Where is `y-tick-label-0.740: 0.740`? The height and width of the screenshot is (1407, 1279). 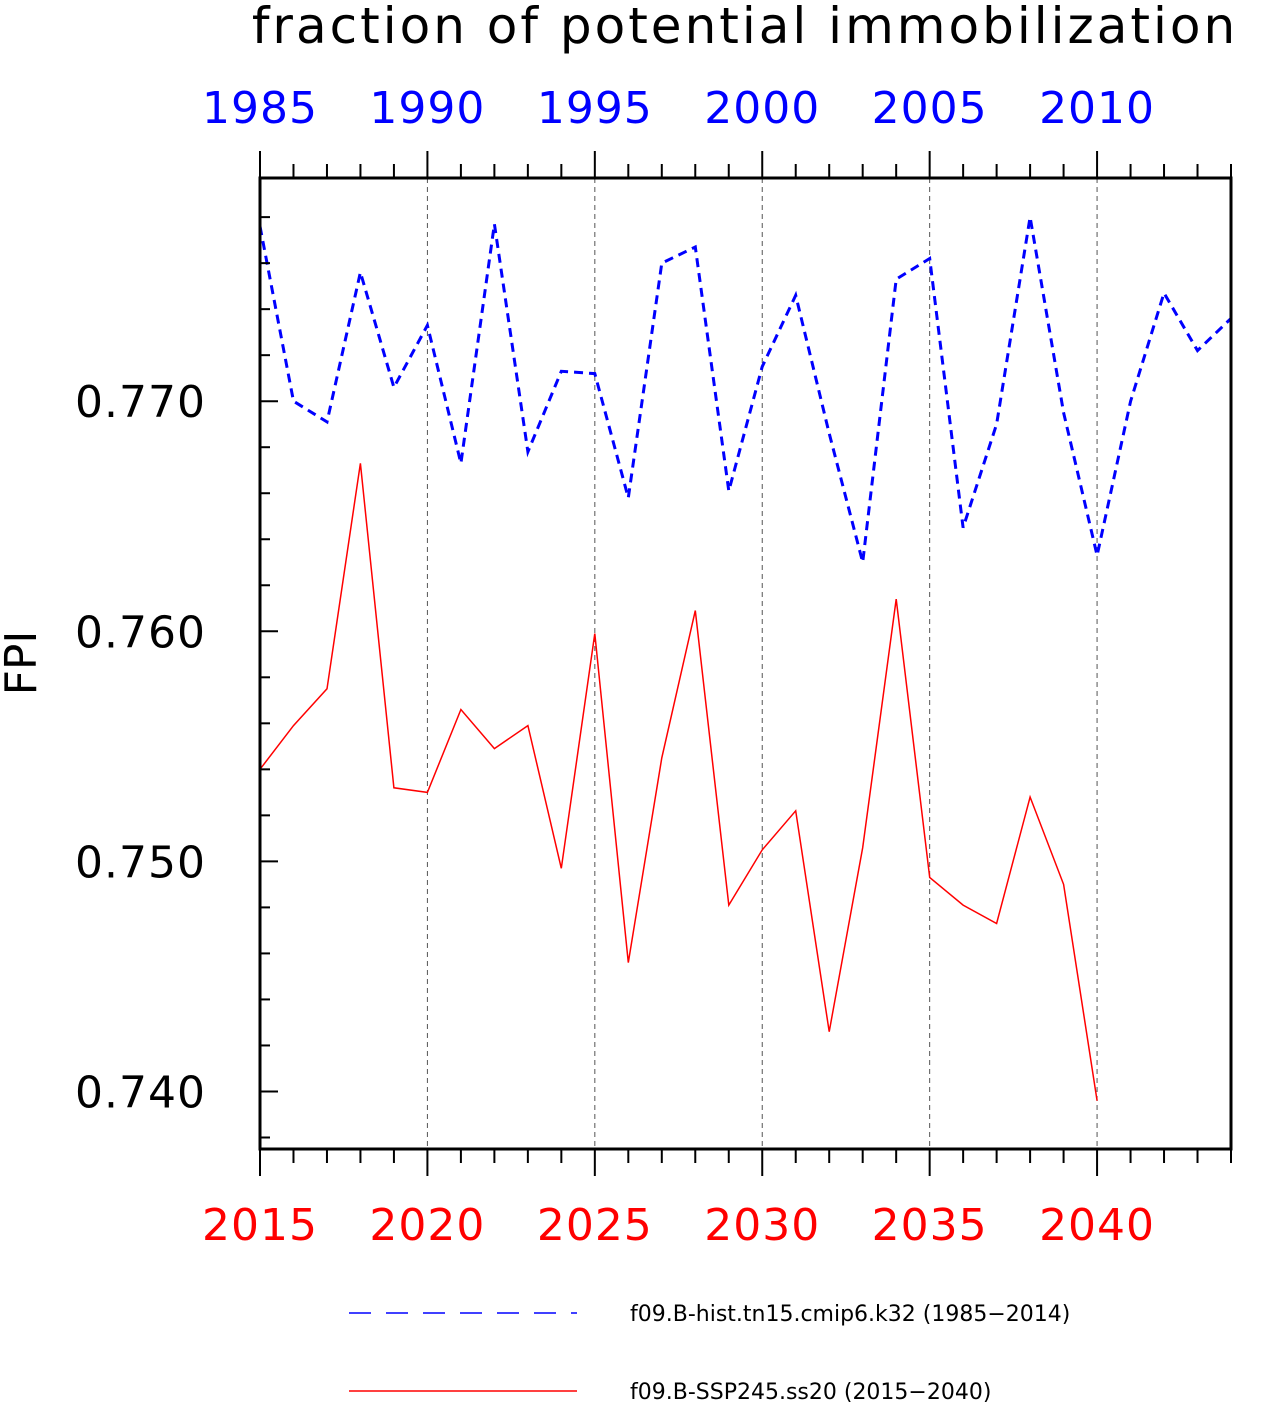 y-tick-label-0.740: 0.740 is located at coordinates (140, 1092).